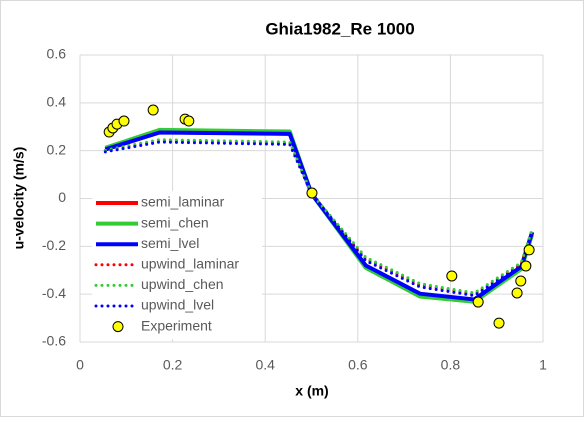 The image size is (584, 422). Describe the element at coordinates (19, 198) in the screenshot. I see `y-axis-label: u-velocity (m/s)` at that location.